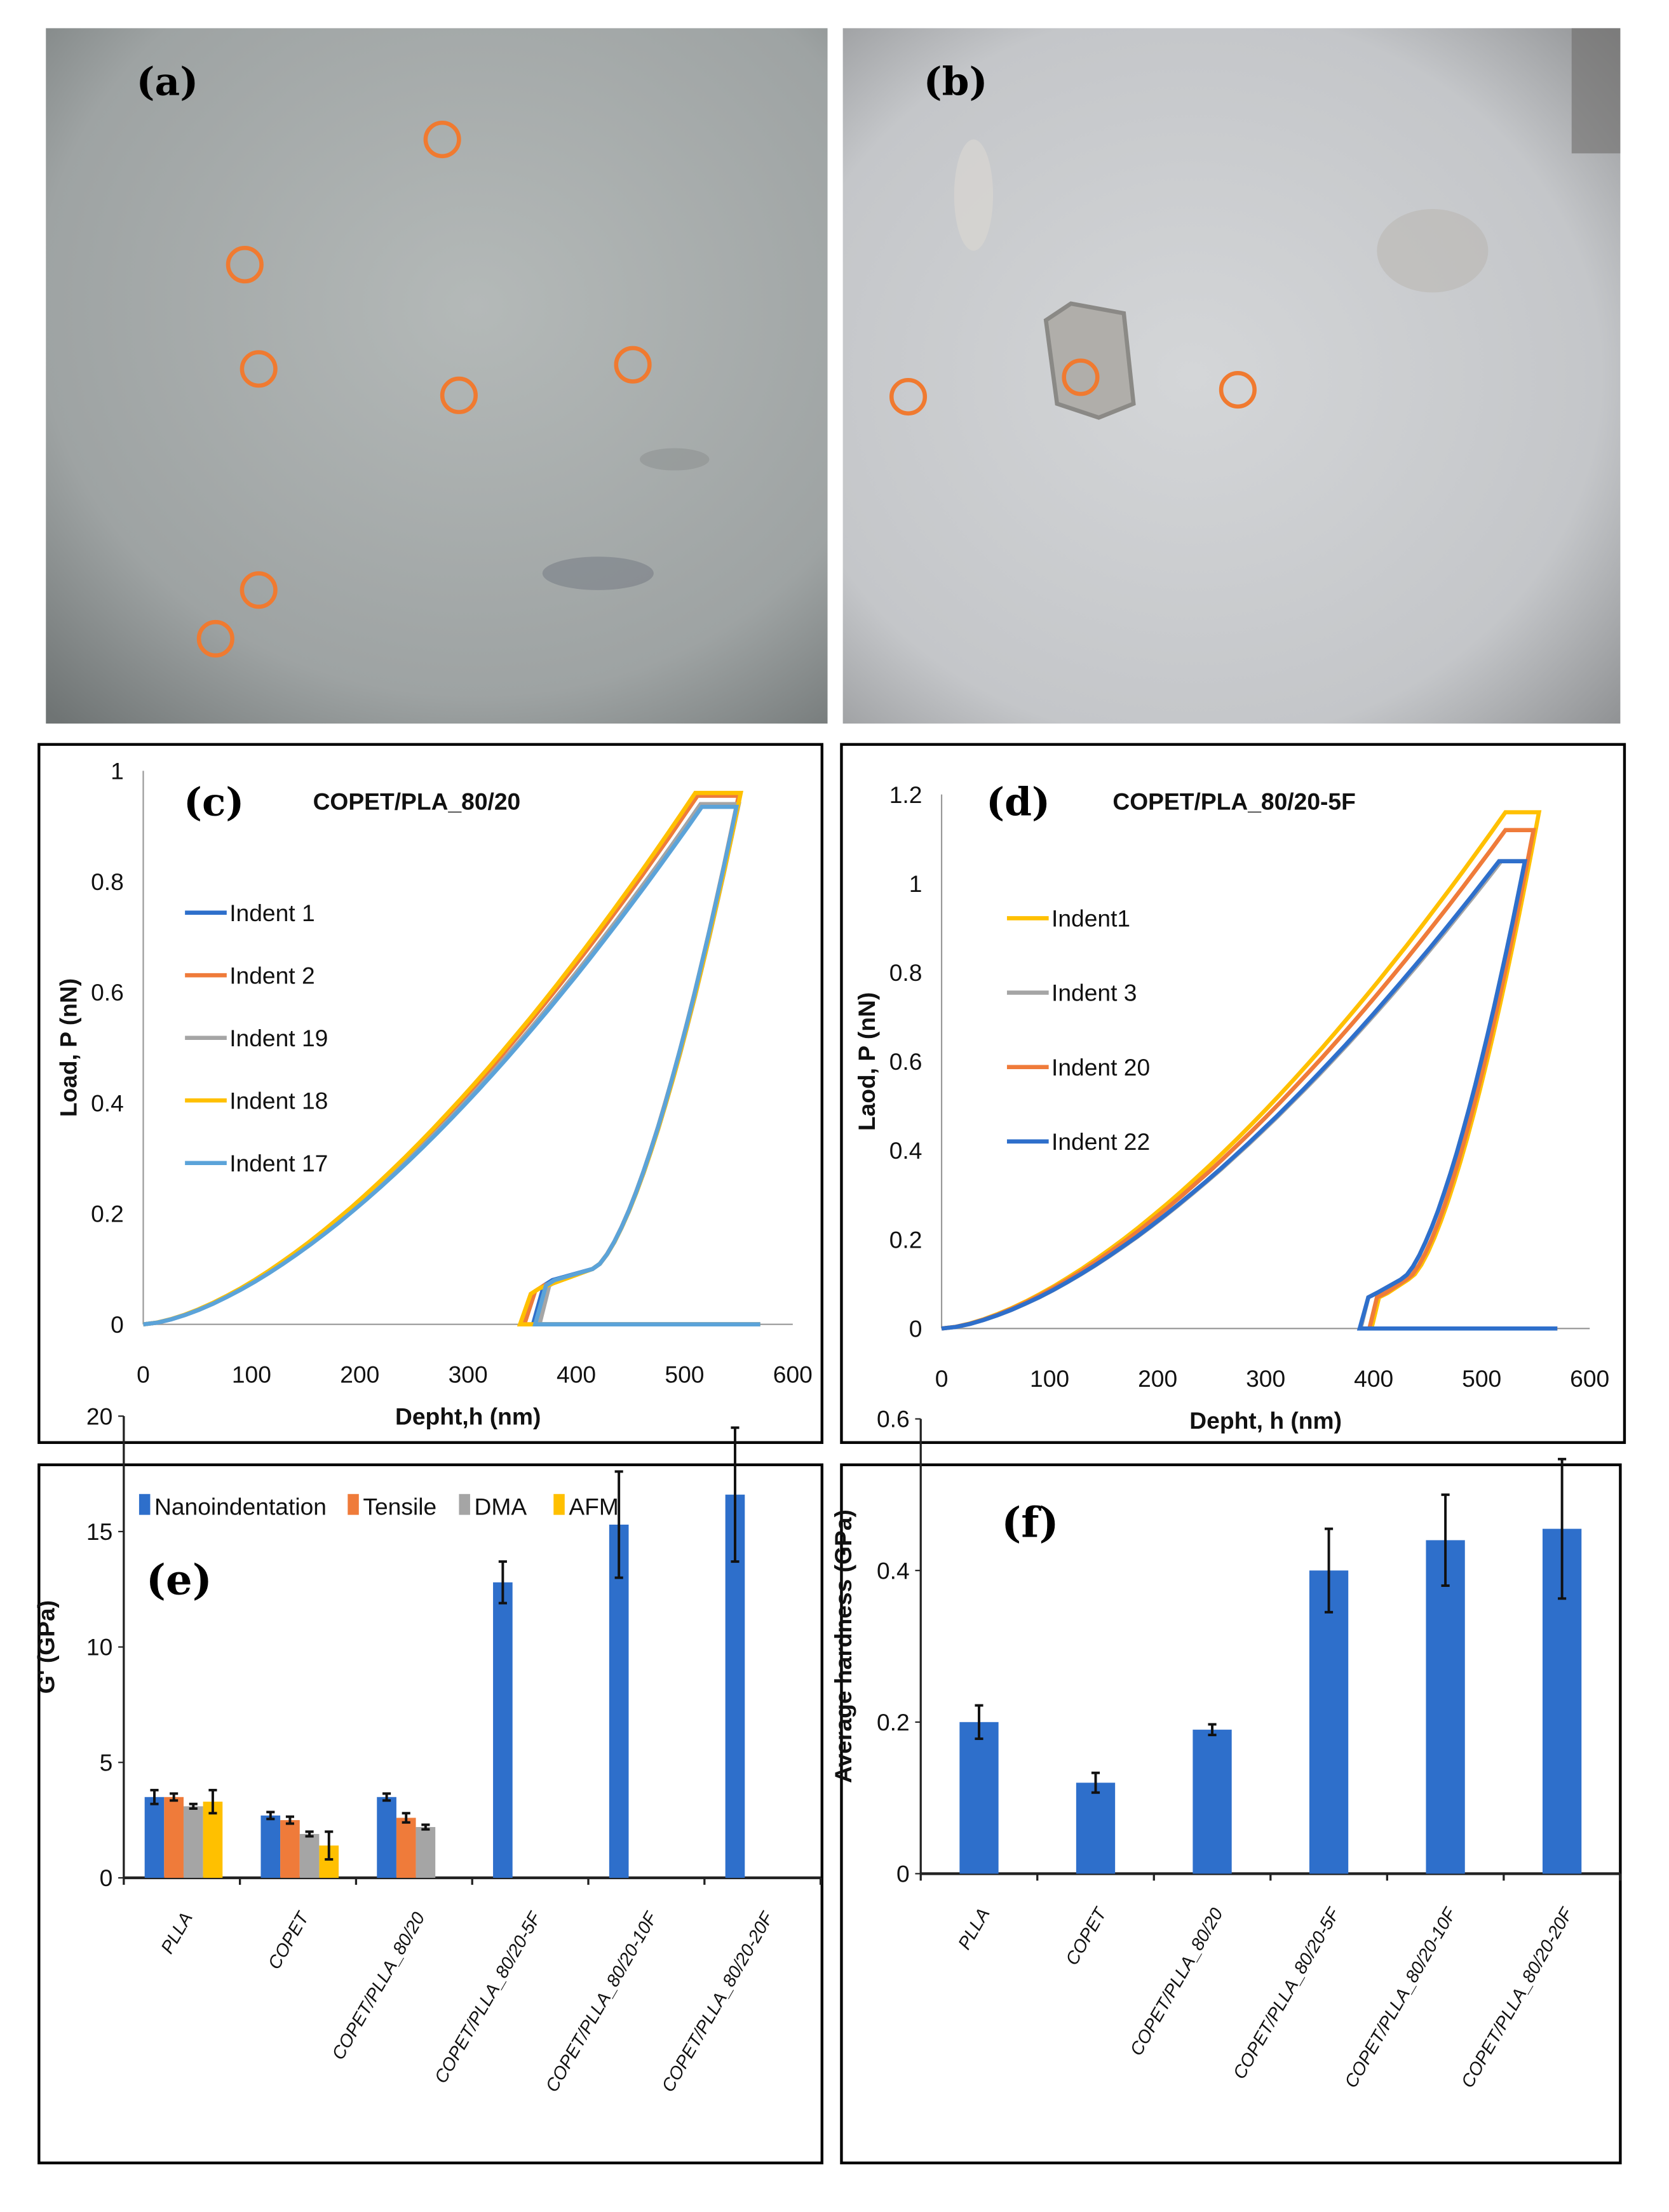 Image resolution: width=1669 pixels, height=2212 pixels. Describe the element at coordinates (271, 913) in the screenshot. I see `legend-label: Indent 1` at that location.